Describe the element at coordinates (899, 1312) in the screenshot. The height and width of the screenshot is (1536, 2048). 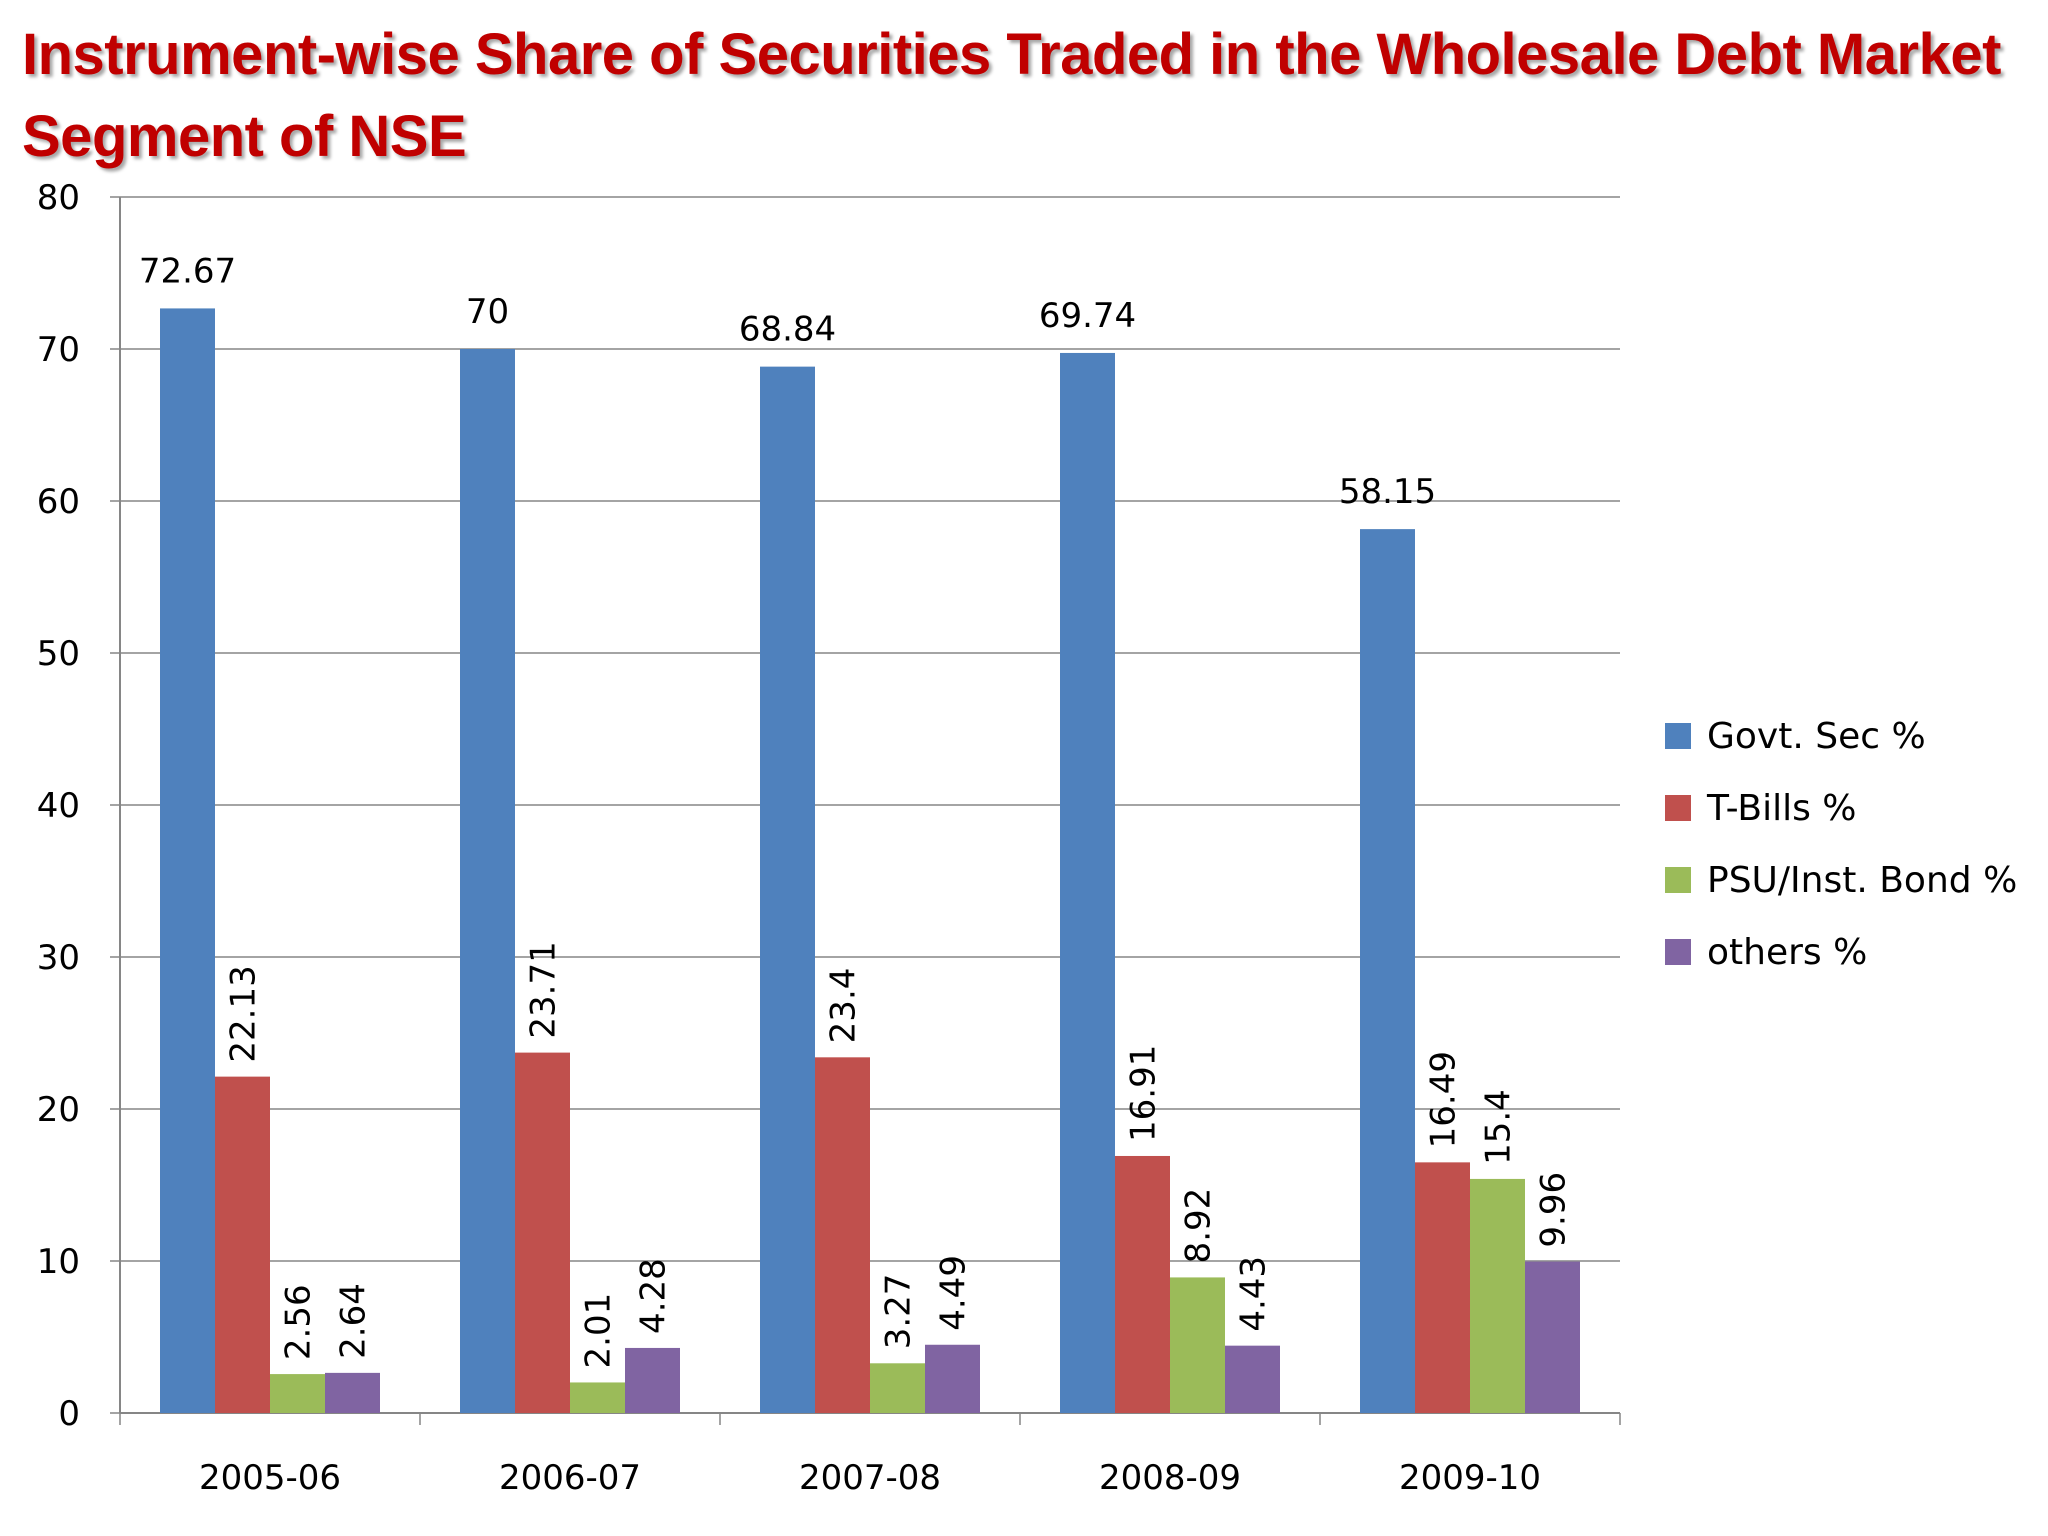
I see `data-label: 3.27` at that location.